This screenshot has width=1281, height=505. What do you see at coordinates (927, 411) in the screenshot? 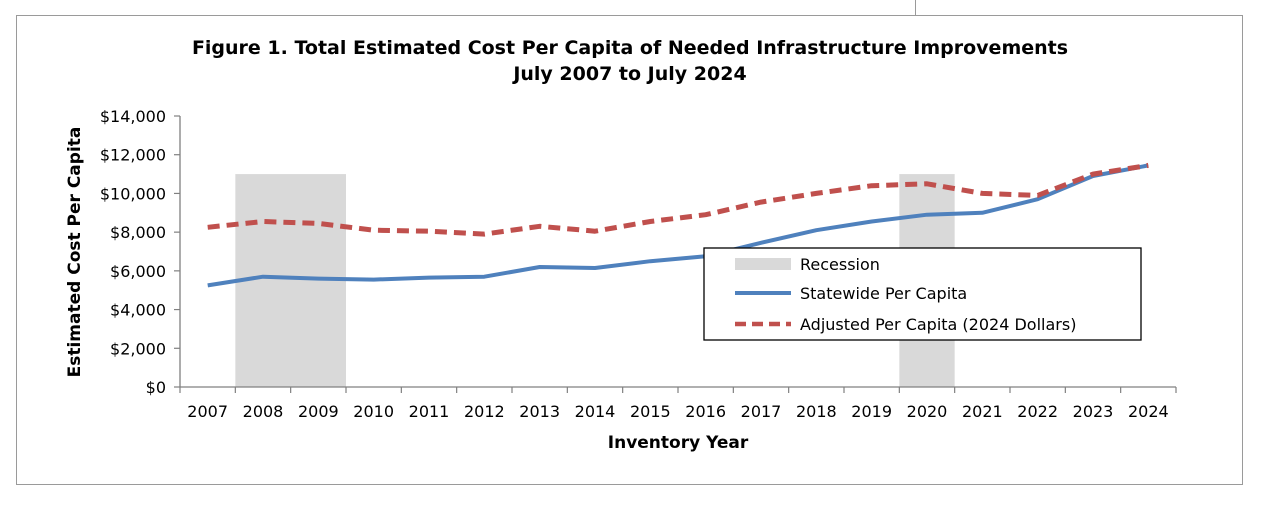
I see `x-tick-label: 2020` at bounding box center [927, 411].